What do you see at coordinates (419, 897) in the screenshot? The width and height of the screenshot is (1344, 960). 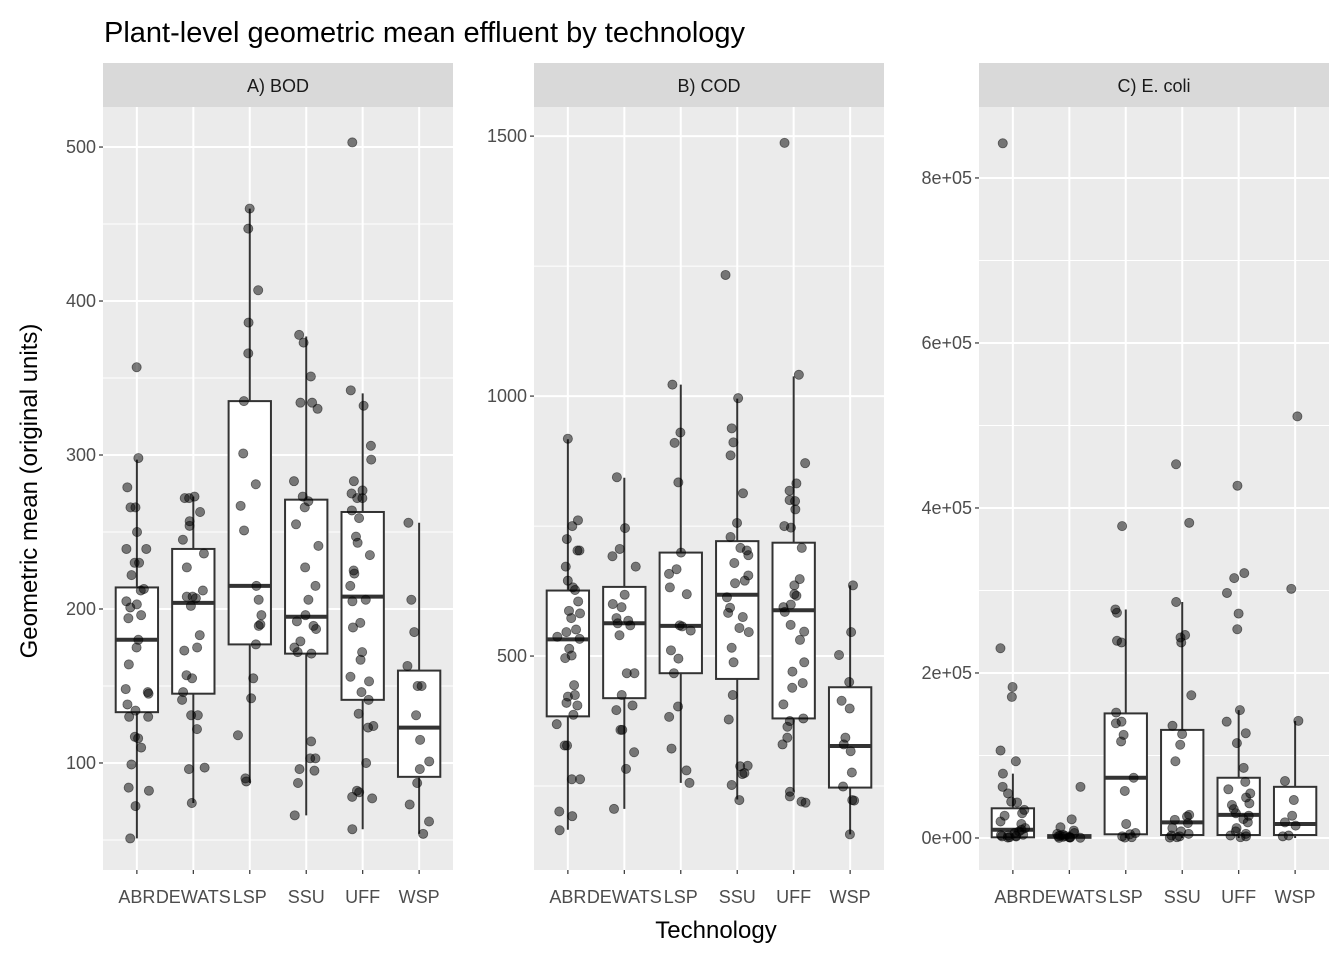 I see `x-tick-label: WSP` at bounding box center [419, 897].